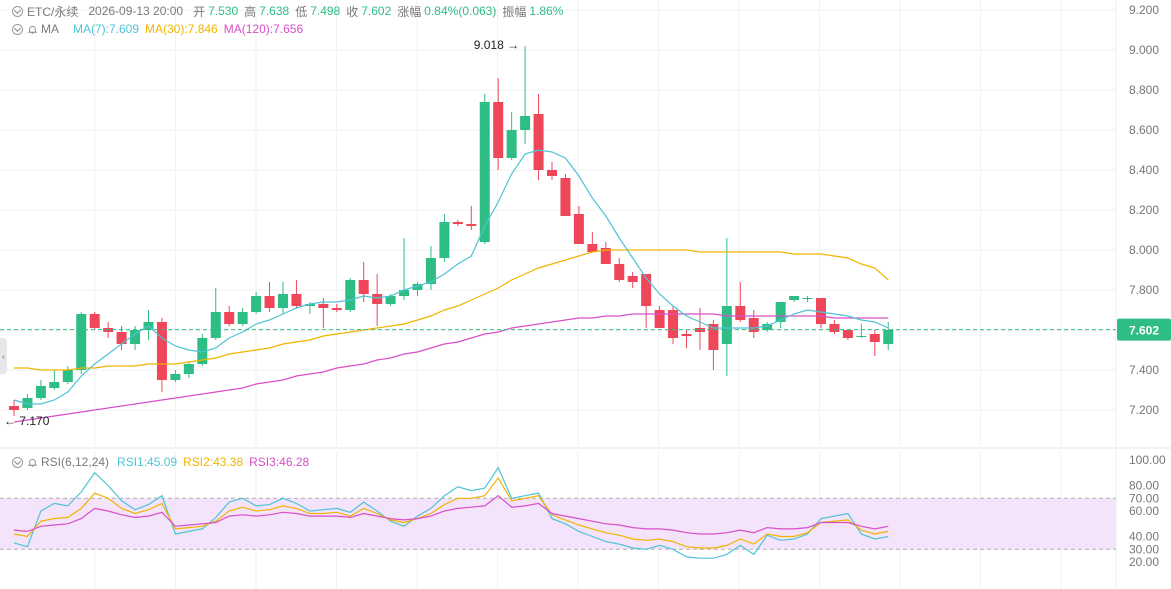 The height and width of the screenshot is (589, 1171). Describe the element at coordinates (1144, 250) in the screenshot. I see `y-tick-label: 8.000` at that location.